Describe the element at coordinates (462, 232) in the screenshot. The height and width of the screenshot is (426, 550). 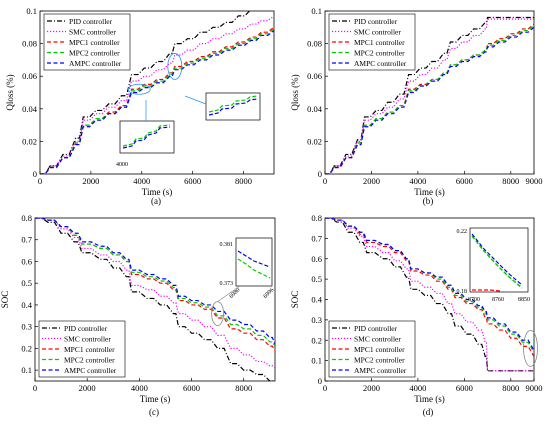
I see `inset-tick-label: 0.22` at that location.